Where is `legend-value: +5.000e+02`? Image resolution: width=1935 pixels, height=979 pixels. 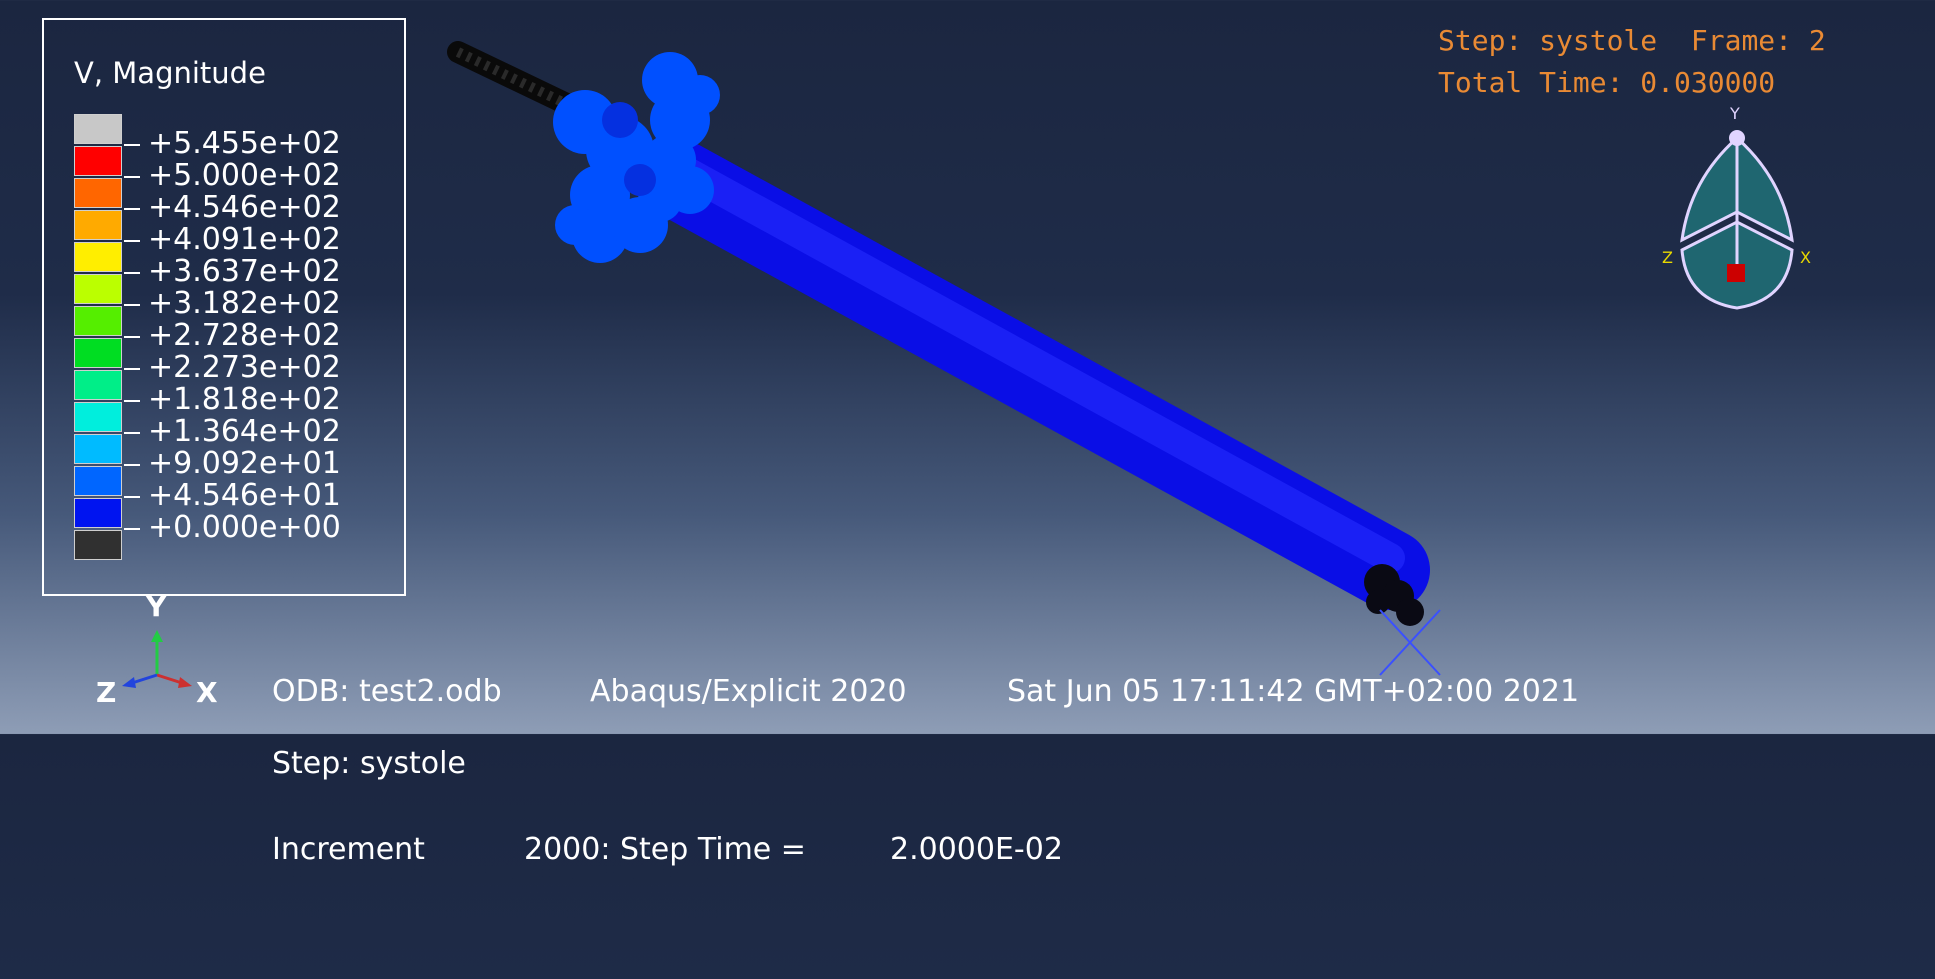 legend-value: +5.000e+02 is located at coordinates (232, 176).